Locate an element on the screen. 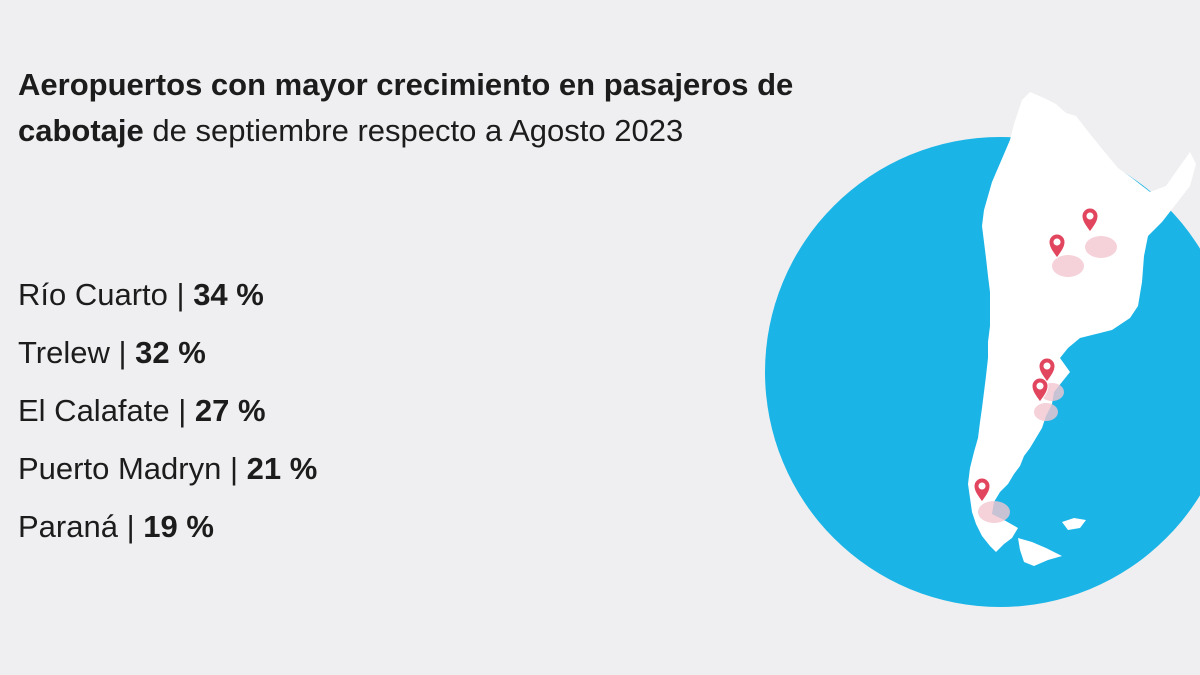  airport-name: Paraná is located at coordinates (68, 526).